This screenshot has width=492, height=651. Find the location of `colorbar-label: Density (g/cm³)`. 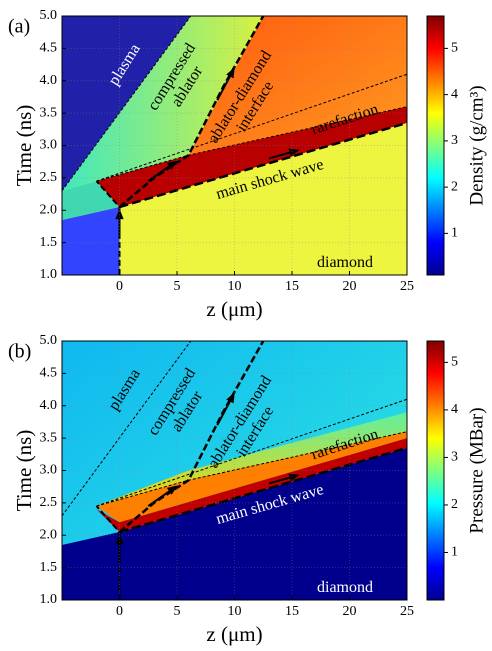

colorbar-label: Density (g/cm³) is located at coordinates (476, 145).